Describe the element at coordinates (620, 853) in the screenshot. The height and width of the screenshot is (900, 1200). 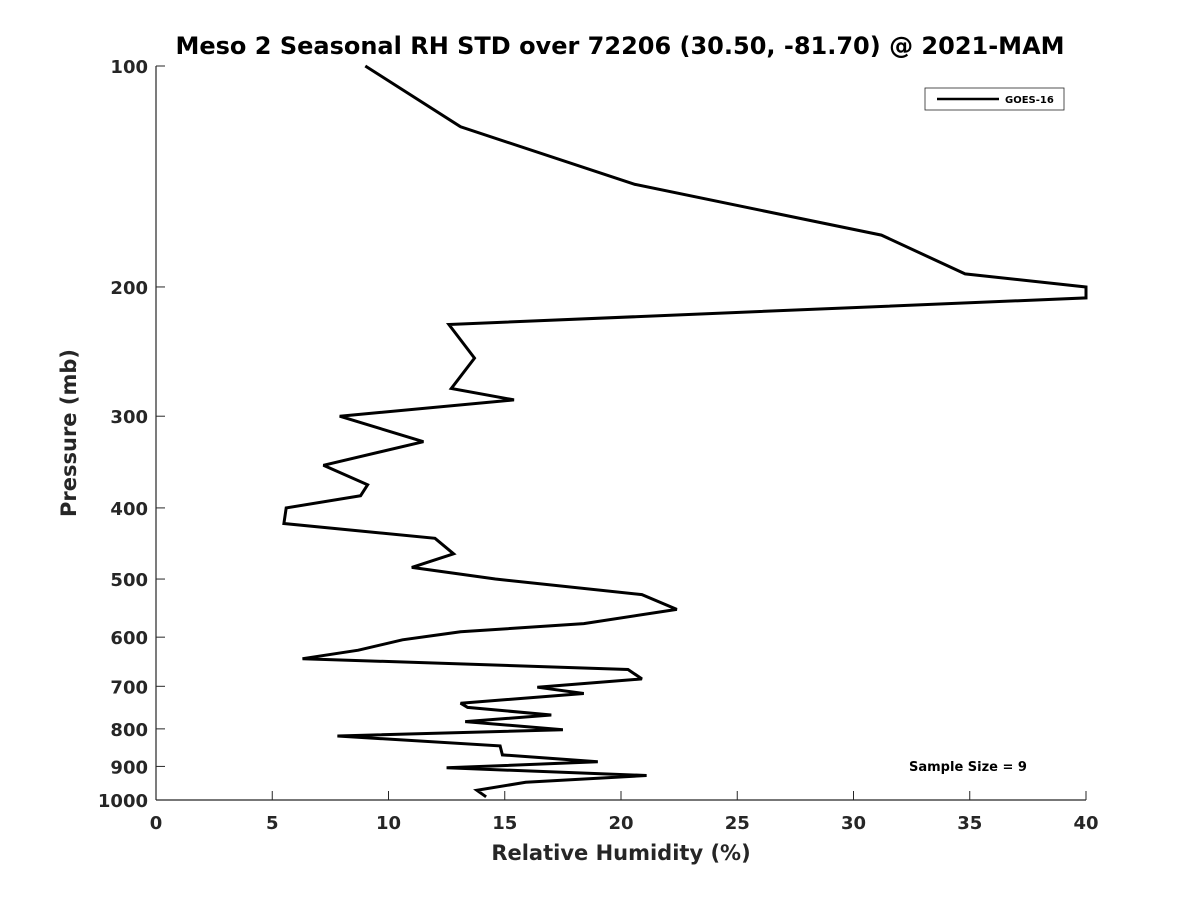
I see `x-axis-label: Relative Humidity (%)` at that location.